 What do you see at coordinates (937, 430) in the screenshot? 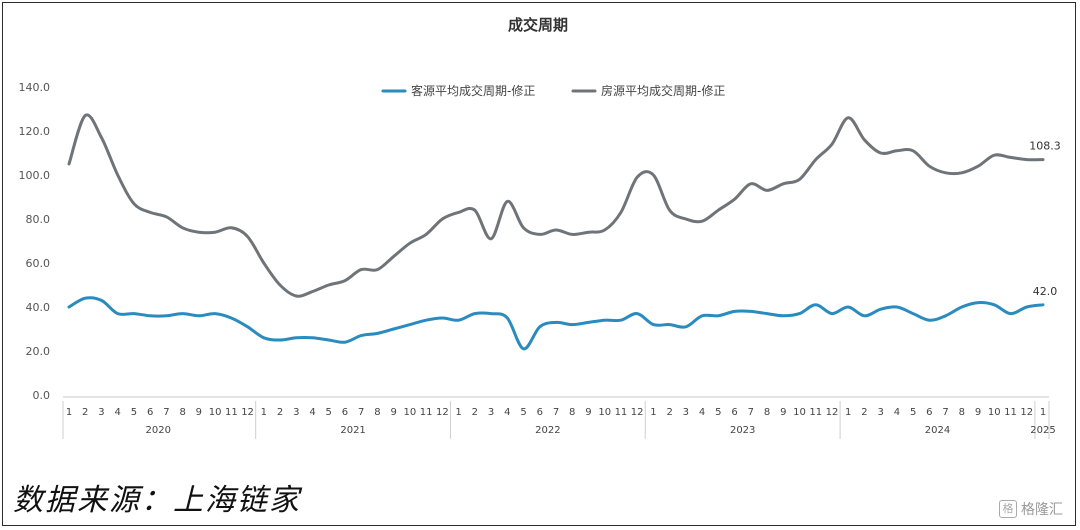
I see `x-year-label: 2024` at bounding box center [937, 430].